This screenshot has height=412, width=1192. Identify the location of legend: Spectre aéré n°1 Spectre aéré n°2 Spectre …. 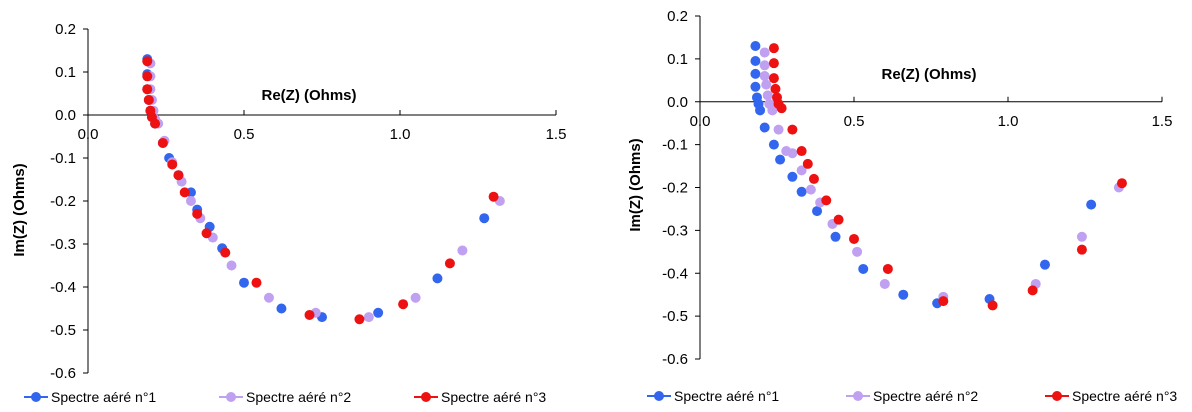
(285, 397).